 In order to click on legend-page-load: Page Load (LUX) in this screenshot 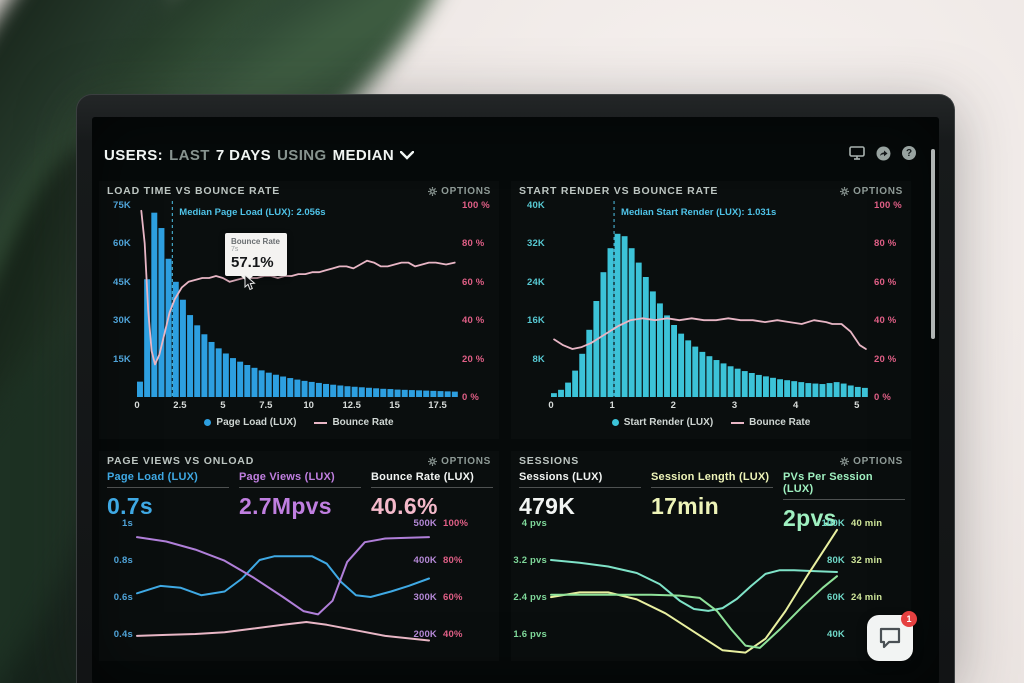, I will do `click(250, 422)`.